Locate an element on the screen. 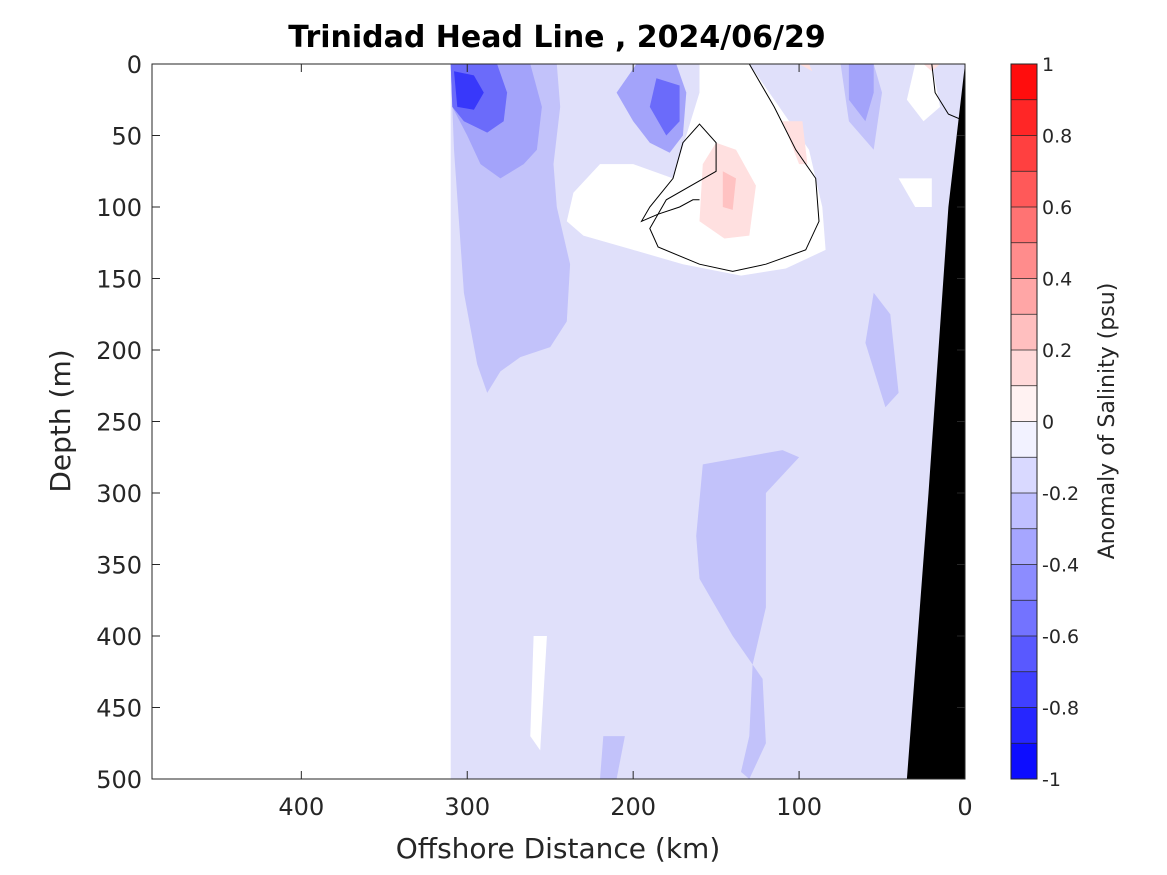  colorbar-tick-label: 0.4 is located at coordinates (1057, 280).